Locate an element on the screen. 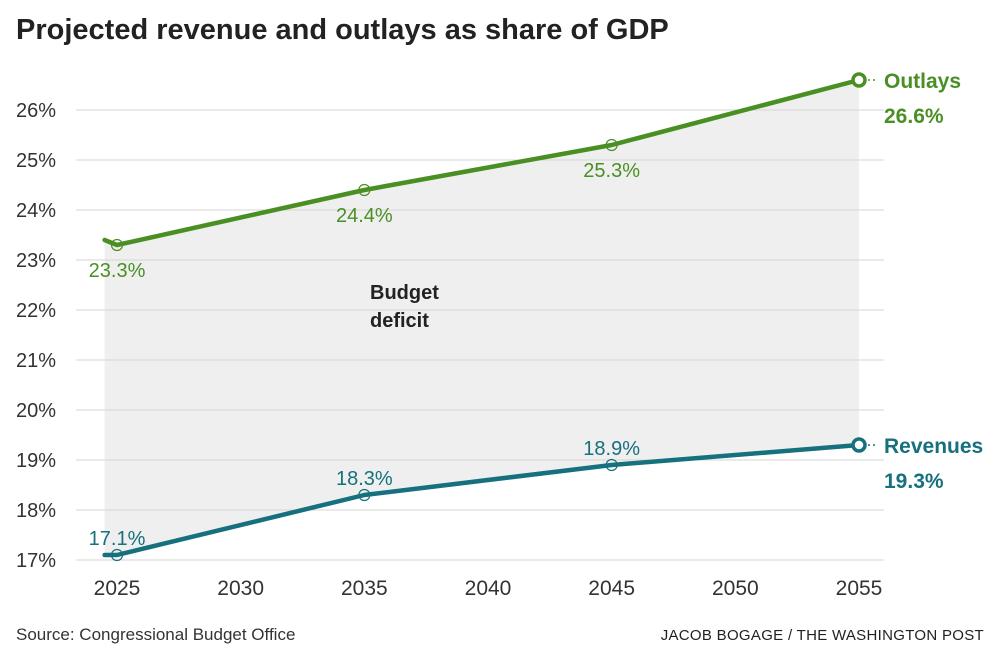 The image size is (1000, 665). x-tick-label: 2040 is located at coordinates (488, 588).